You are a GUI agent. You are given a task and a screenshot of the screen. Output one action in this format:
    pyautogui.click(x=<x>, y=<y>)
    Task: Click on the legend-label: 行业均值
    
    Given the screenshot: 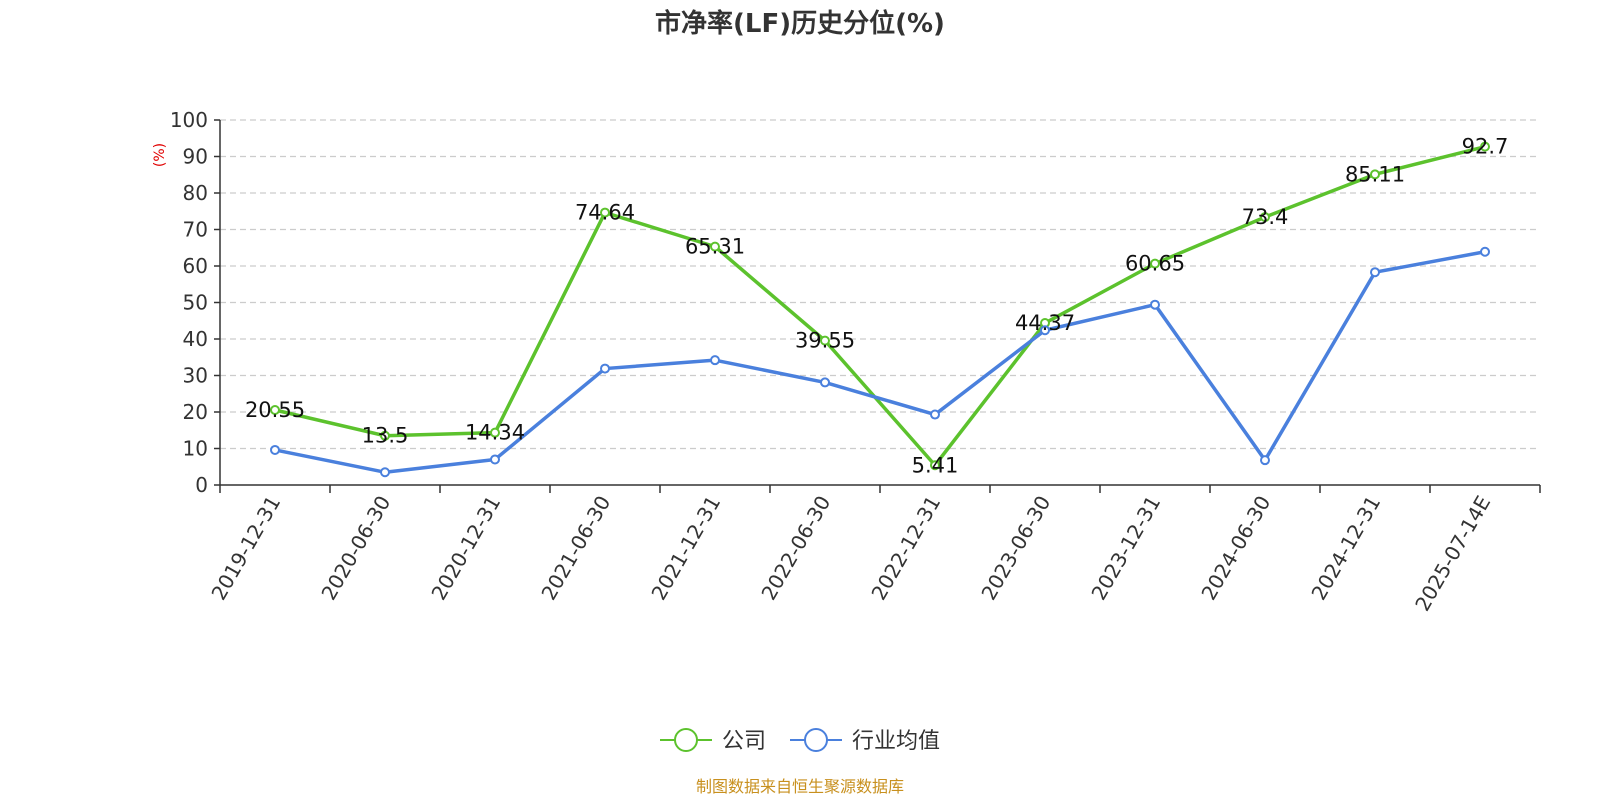 What is the action you would take?
    pyautogui.click(x=896, y=741)
    